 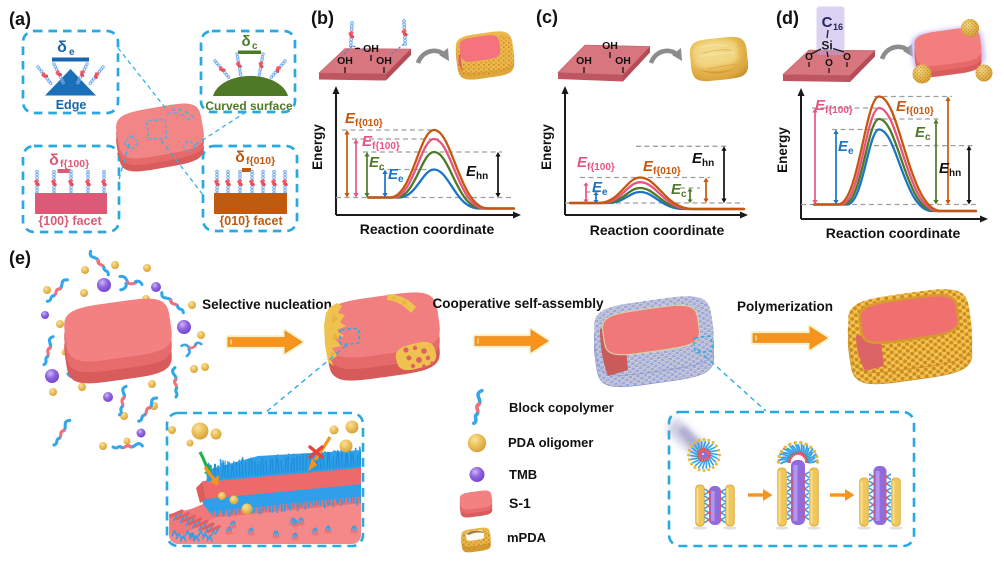 What do you see at coordinates (520, 503) in the screenshot?
I see `svg-text: S-1` at bounding box center [520, 503].